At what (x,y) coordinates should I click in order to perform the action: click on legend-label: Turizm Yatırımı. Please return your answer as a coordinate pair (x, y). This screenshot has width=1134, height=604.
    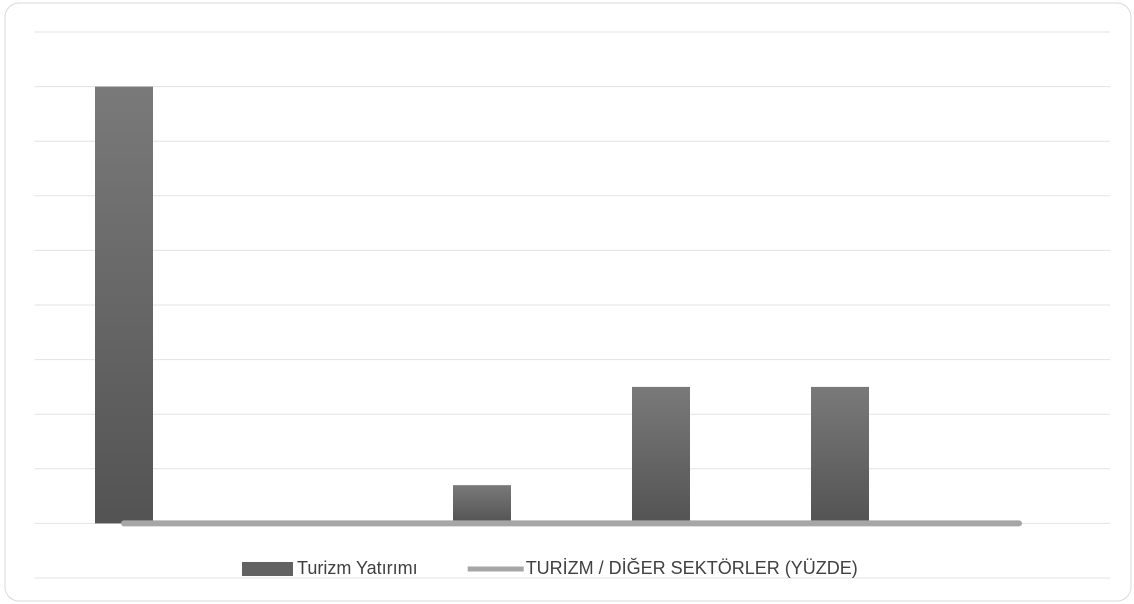
    Looking at the image, I should click on (357, 568).